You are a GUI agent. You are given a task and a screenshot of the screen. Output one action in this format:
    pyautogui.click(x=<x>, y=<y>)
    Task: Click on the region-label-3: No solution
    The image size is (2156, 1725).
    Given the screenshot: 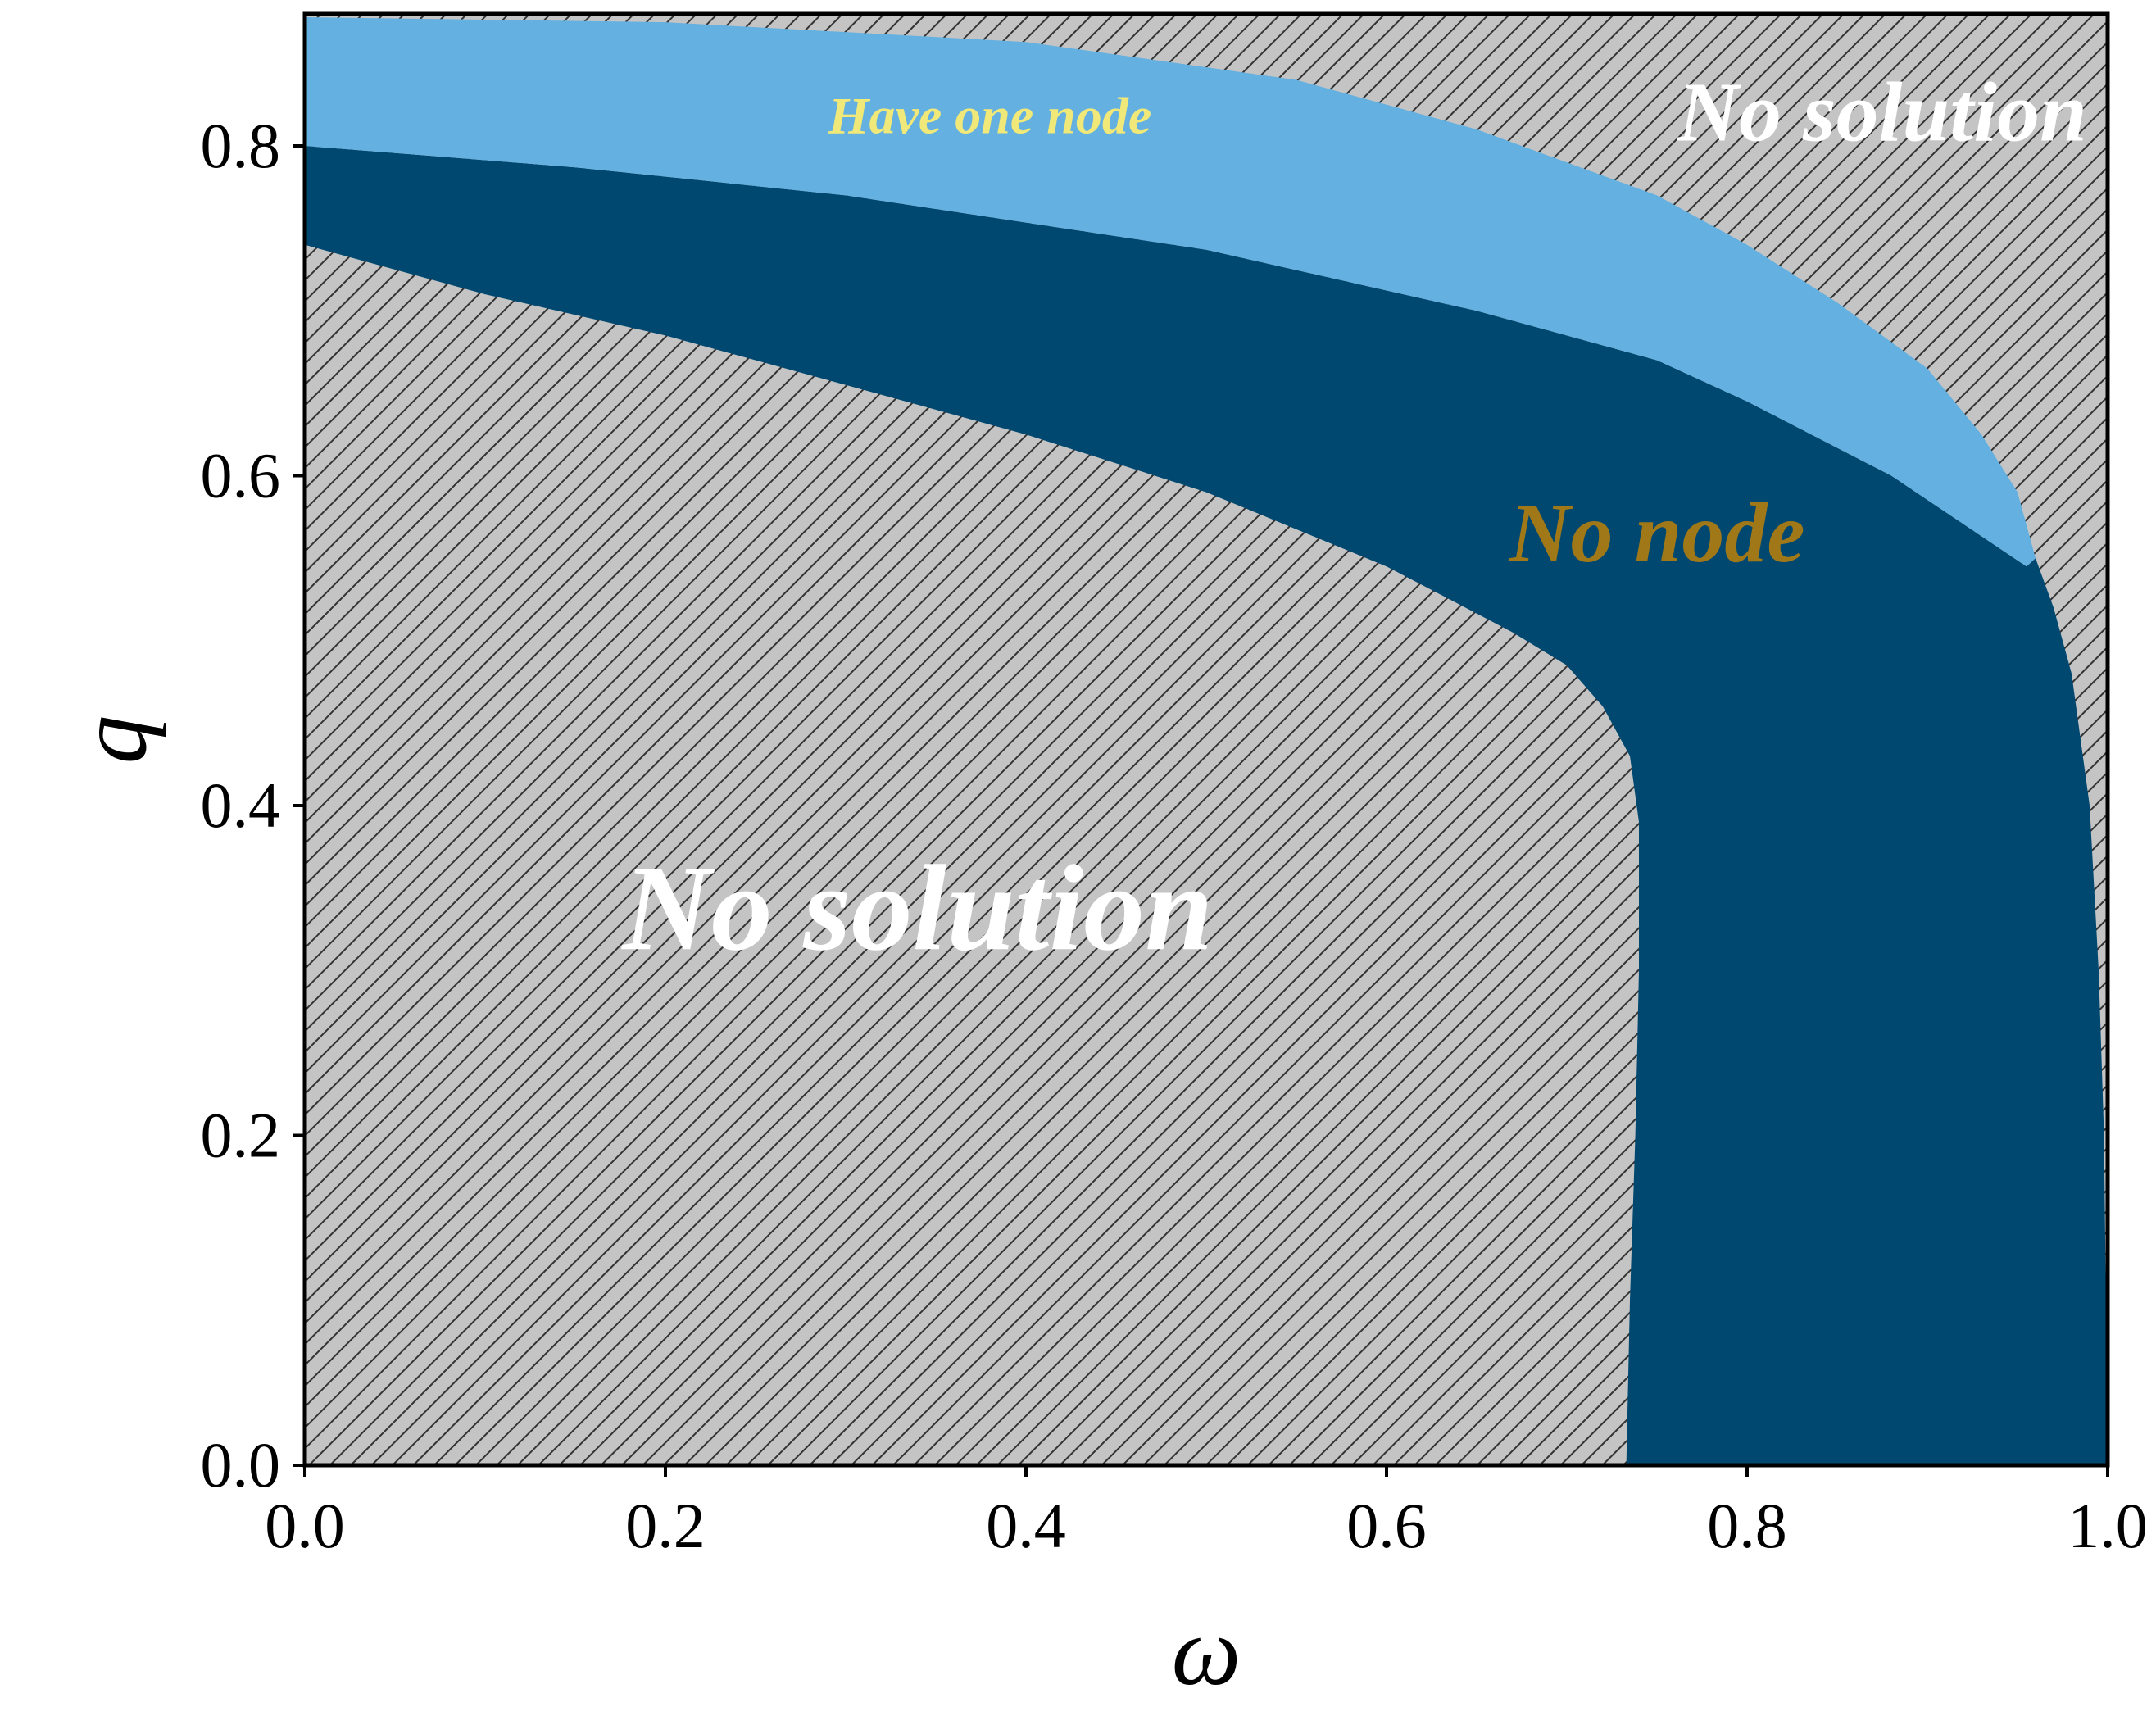 What is the action you would take?
    pyautogui.click(x=1882, y=113)
    